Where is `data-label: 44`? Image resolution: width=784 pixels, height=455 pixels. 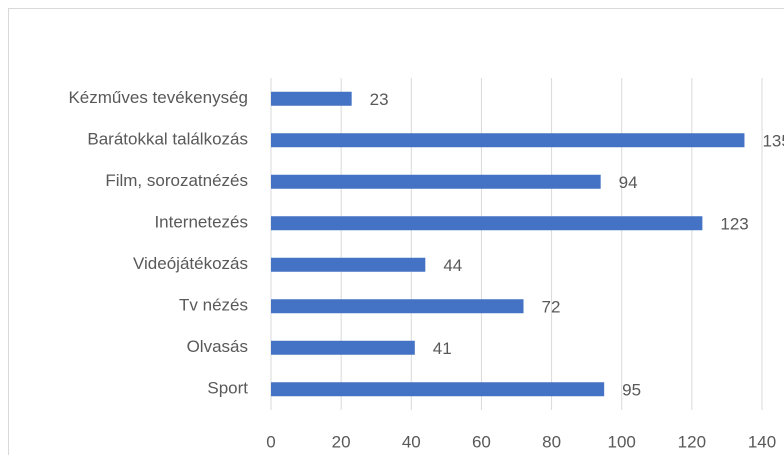
data-label: 44 is located at coordinates (452, 265).